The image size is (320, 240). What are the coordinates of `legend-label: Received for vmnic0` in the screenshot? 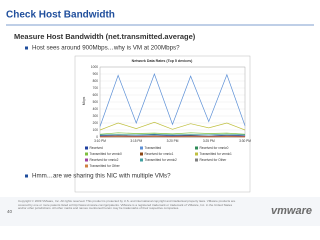 It's located at (214, 148).